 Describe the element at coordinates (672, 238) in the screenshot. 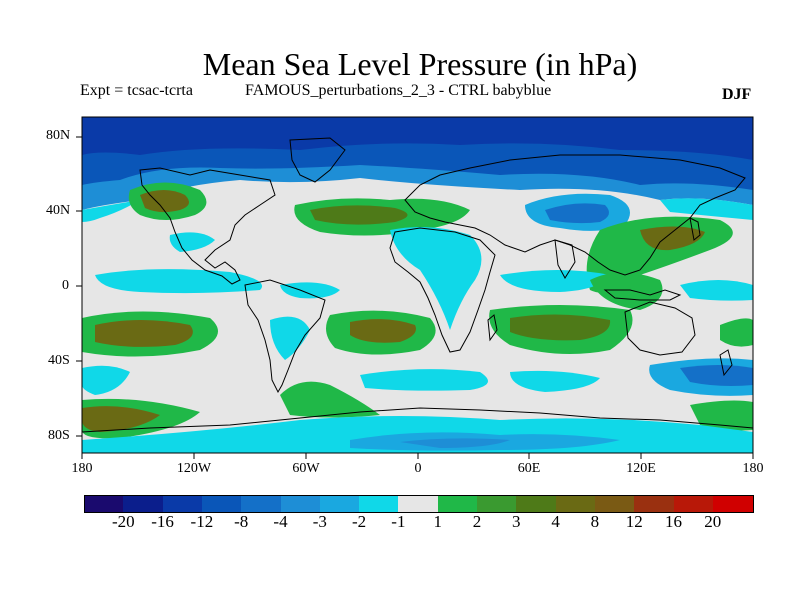

I see `west-pacific-high-core` at that location.